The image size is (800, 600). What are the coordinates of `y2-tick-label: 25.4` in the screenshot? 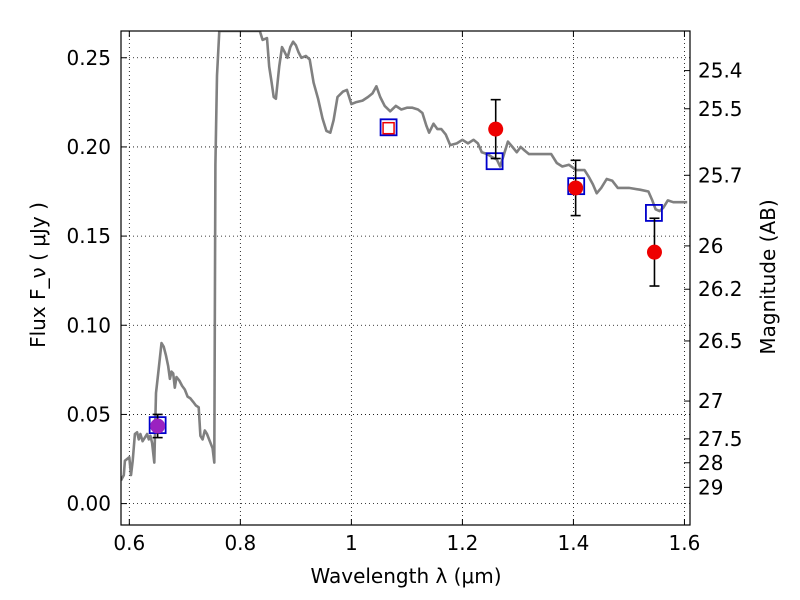 It's located at (720, 71).